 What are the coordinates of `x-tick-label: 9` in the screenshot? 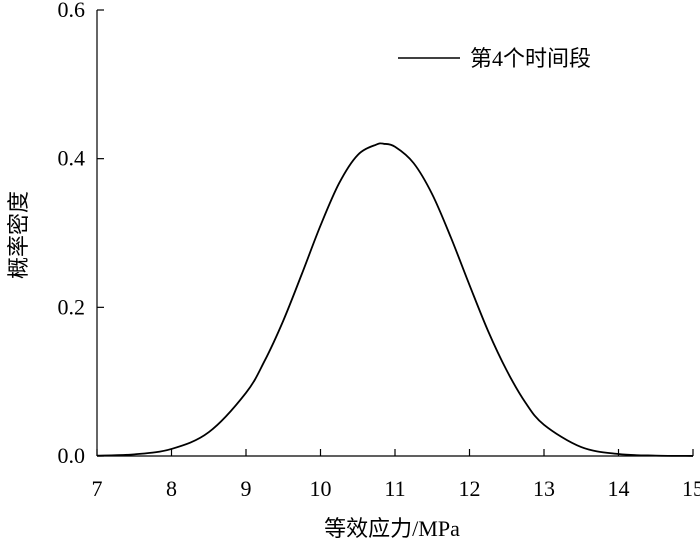 It's located at (246, 488).